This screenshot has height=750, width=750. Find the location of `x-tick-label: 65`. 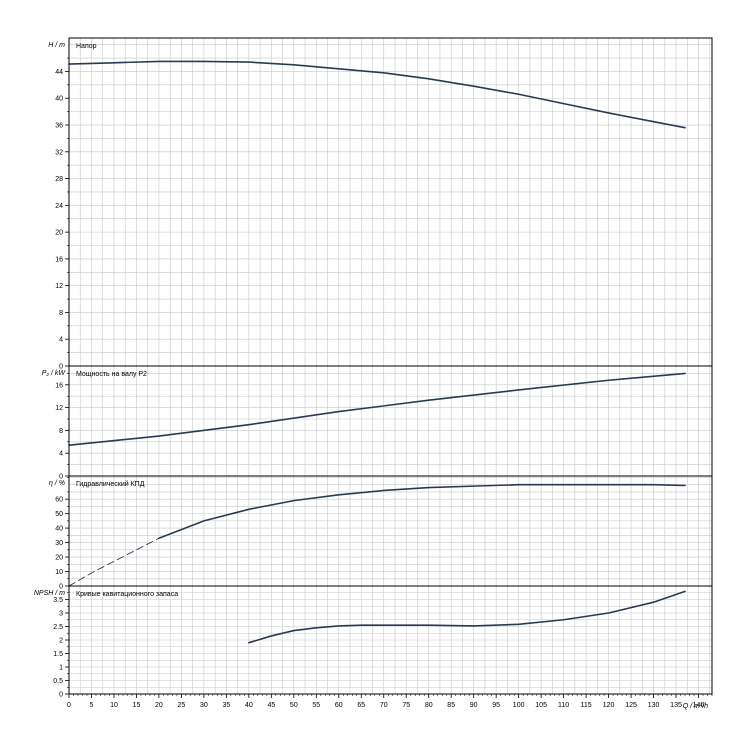

x-tick-label: 65 is located at coordinates (361, 705).